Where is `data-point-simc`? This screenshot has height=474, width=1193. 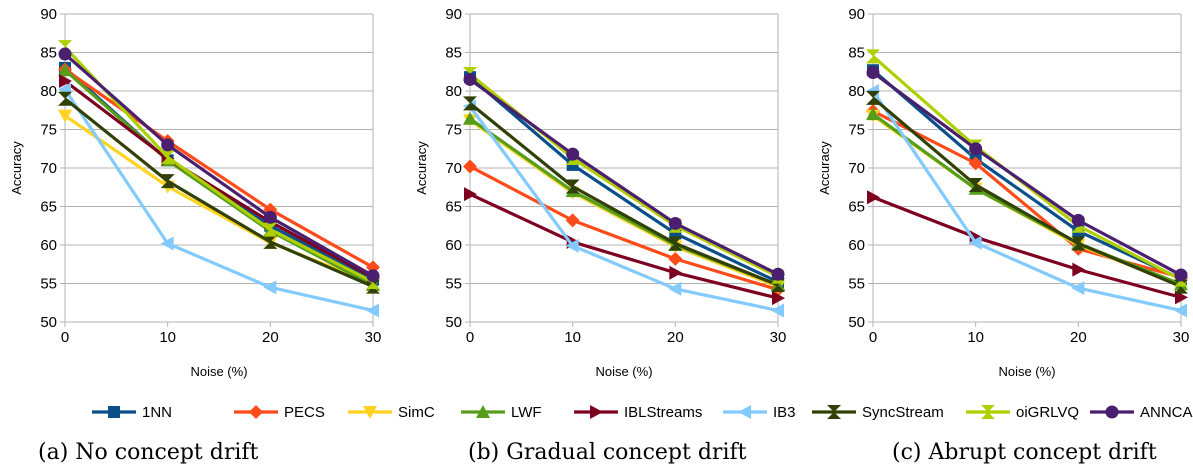
data-point-simc is located at coordinates (65, 116).